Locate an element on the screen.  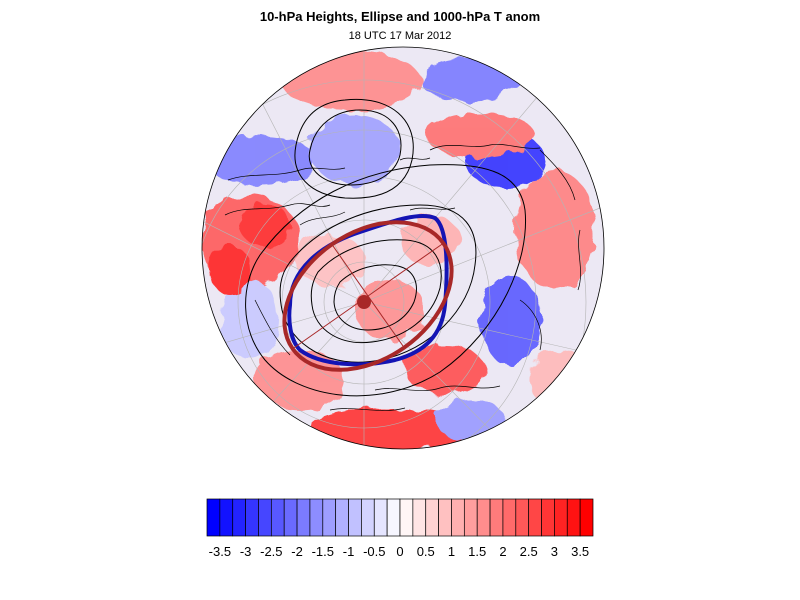
ellipse-minor-axis is located at coordinates (368, 296).